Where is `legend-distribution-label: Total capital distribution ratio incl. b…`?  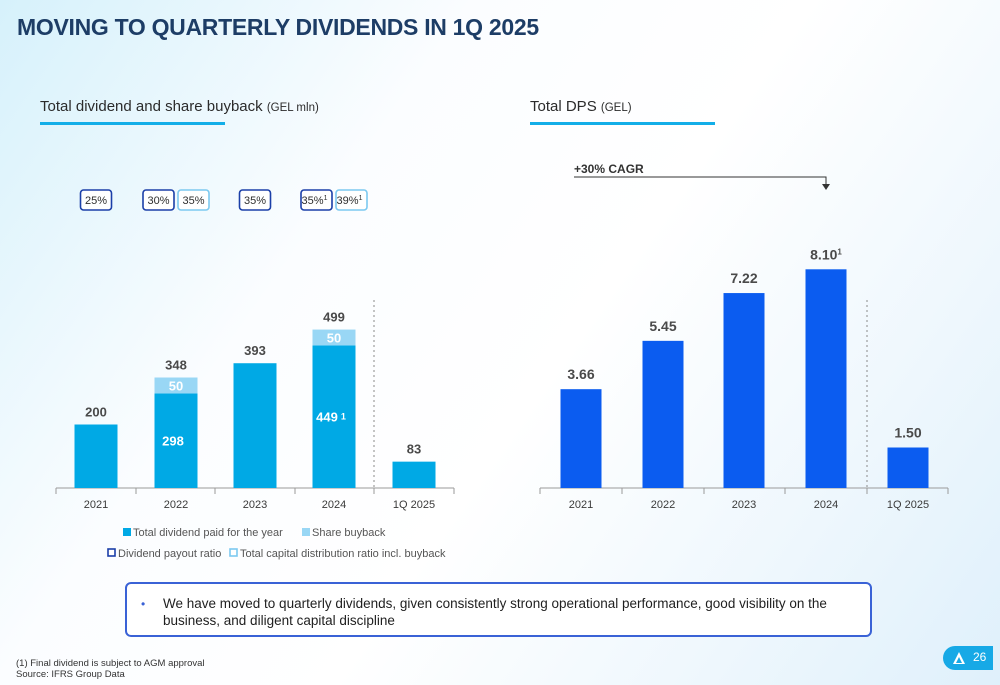
legend-distribution-label: Total capital distribution ratio incl. b… is located at coordinates (343, 554).